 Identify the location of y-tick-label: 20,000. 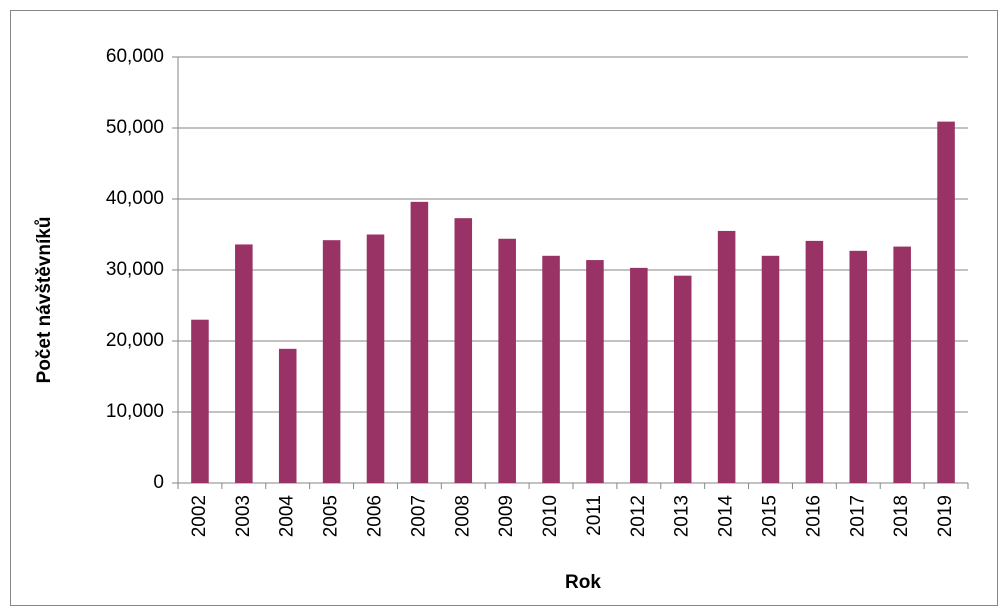
(135, 340).